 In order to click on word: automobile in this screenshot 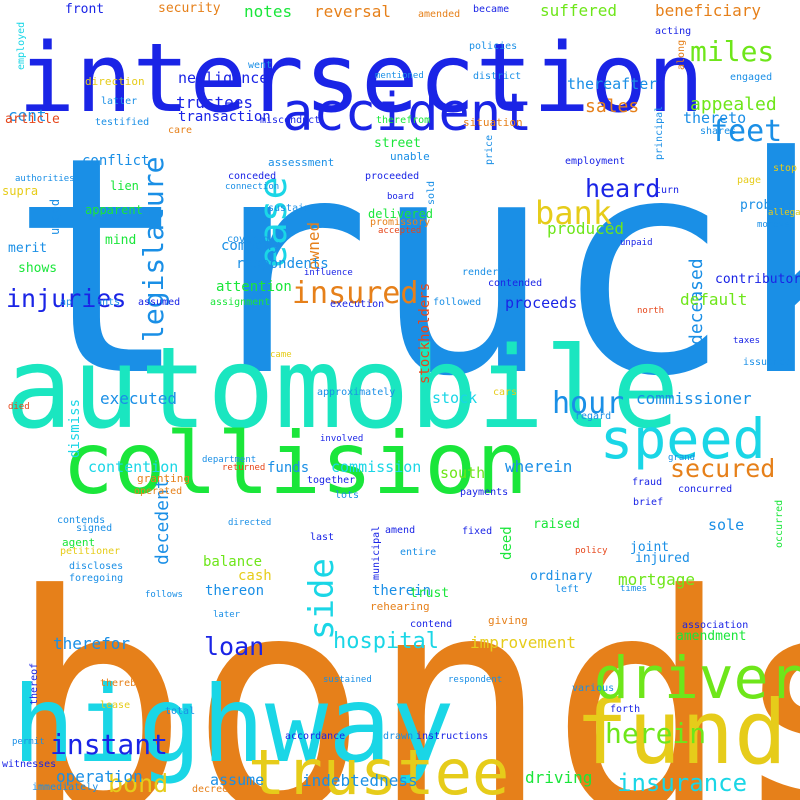, I will do `click(342, 388)`.